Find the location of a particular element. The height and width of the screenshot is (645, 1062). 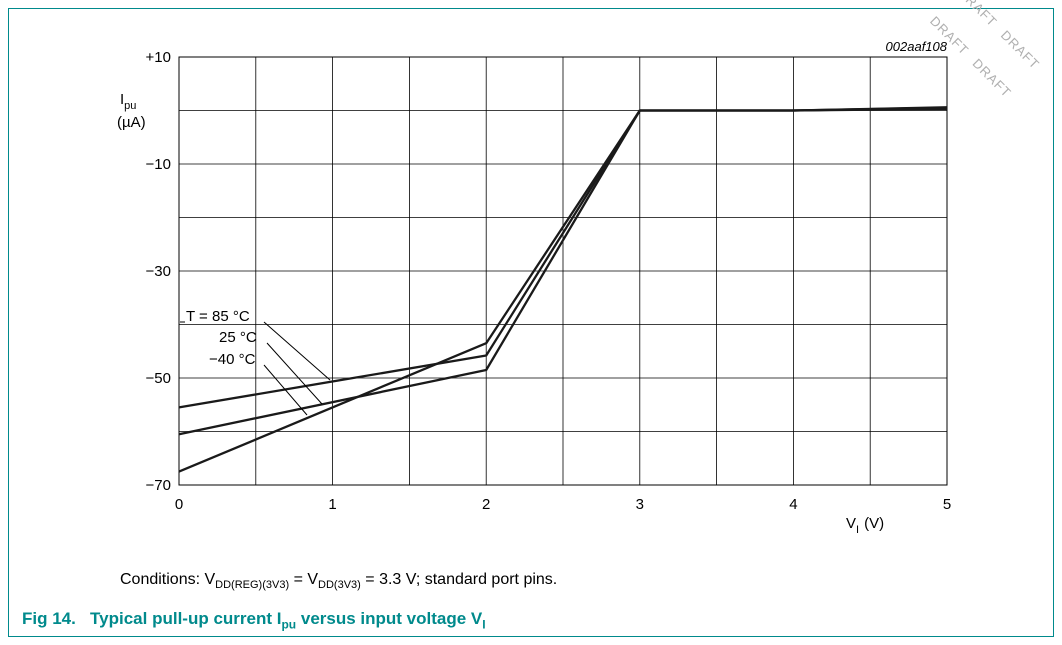

figure-id: 002aaf108 is located at coordinates (917, 46).